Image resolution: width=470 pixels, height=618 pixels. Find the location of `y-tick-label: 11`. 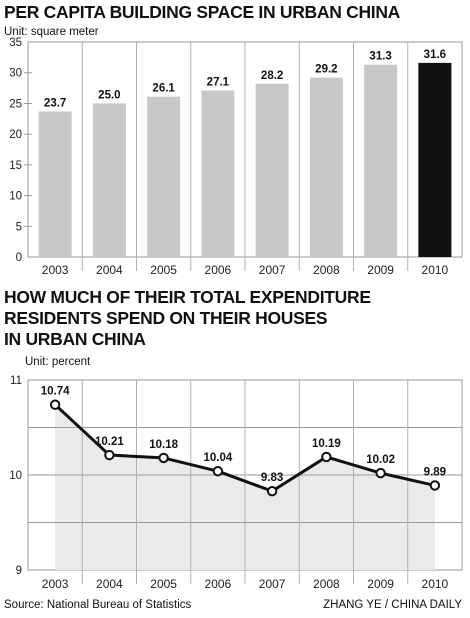

y-tick-label: 11 is located at coordinates (16, 381).